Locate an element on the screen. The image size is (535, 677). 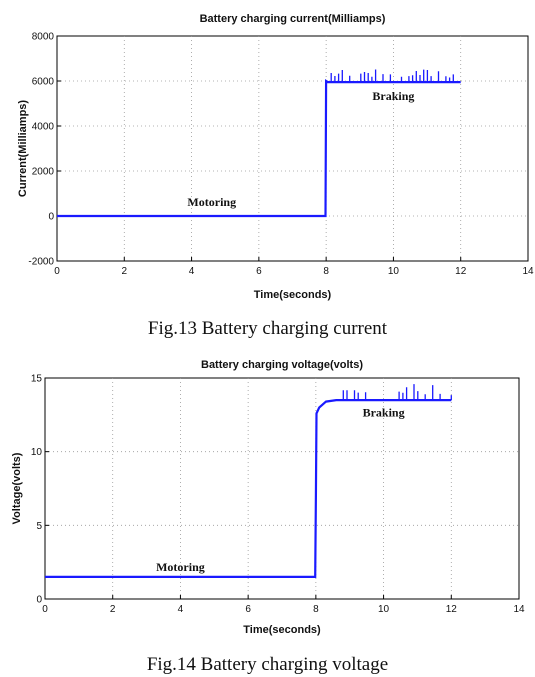
y-tick-label: 4000 is located at coordinates (43, 127).